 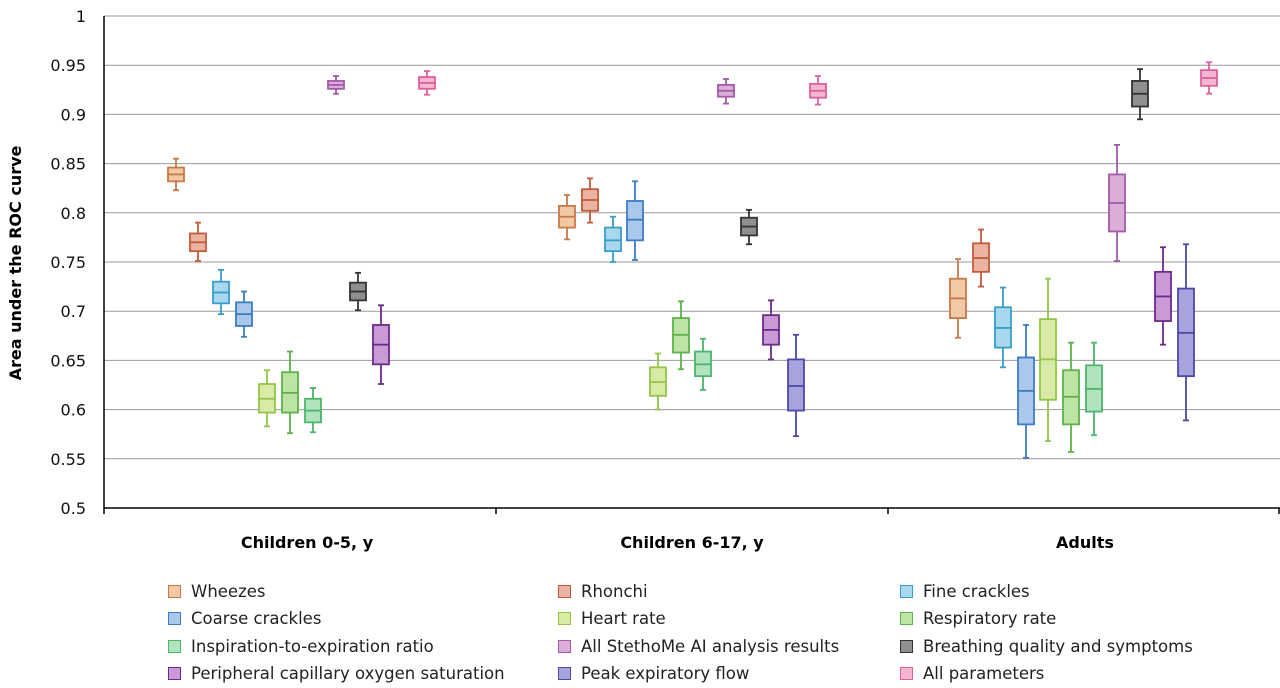 What do you see at coordinates (665, 673) in the screenshot?
I see `legend-label: Peak expiratory flow` at bounding box center [665, 673].